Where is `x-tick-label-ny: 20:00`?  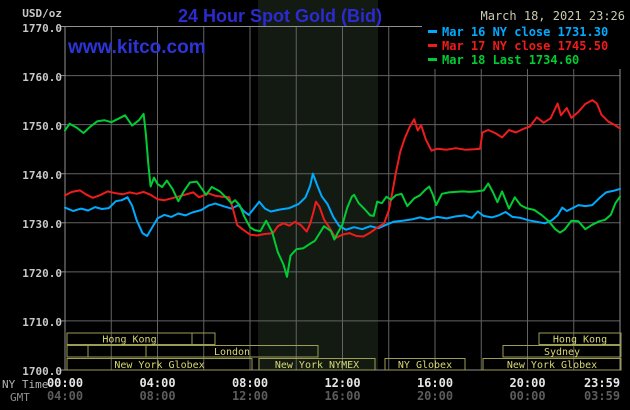
x-tick-label-ny: 20:00 is located at coordinates (527, 383).